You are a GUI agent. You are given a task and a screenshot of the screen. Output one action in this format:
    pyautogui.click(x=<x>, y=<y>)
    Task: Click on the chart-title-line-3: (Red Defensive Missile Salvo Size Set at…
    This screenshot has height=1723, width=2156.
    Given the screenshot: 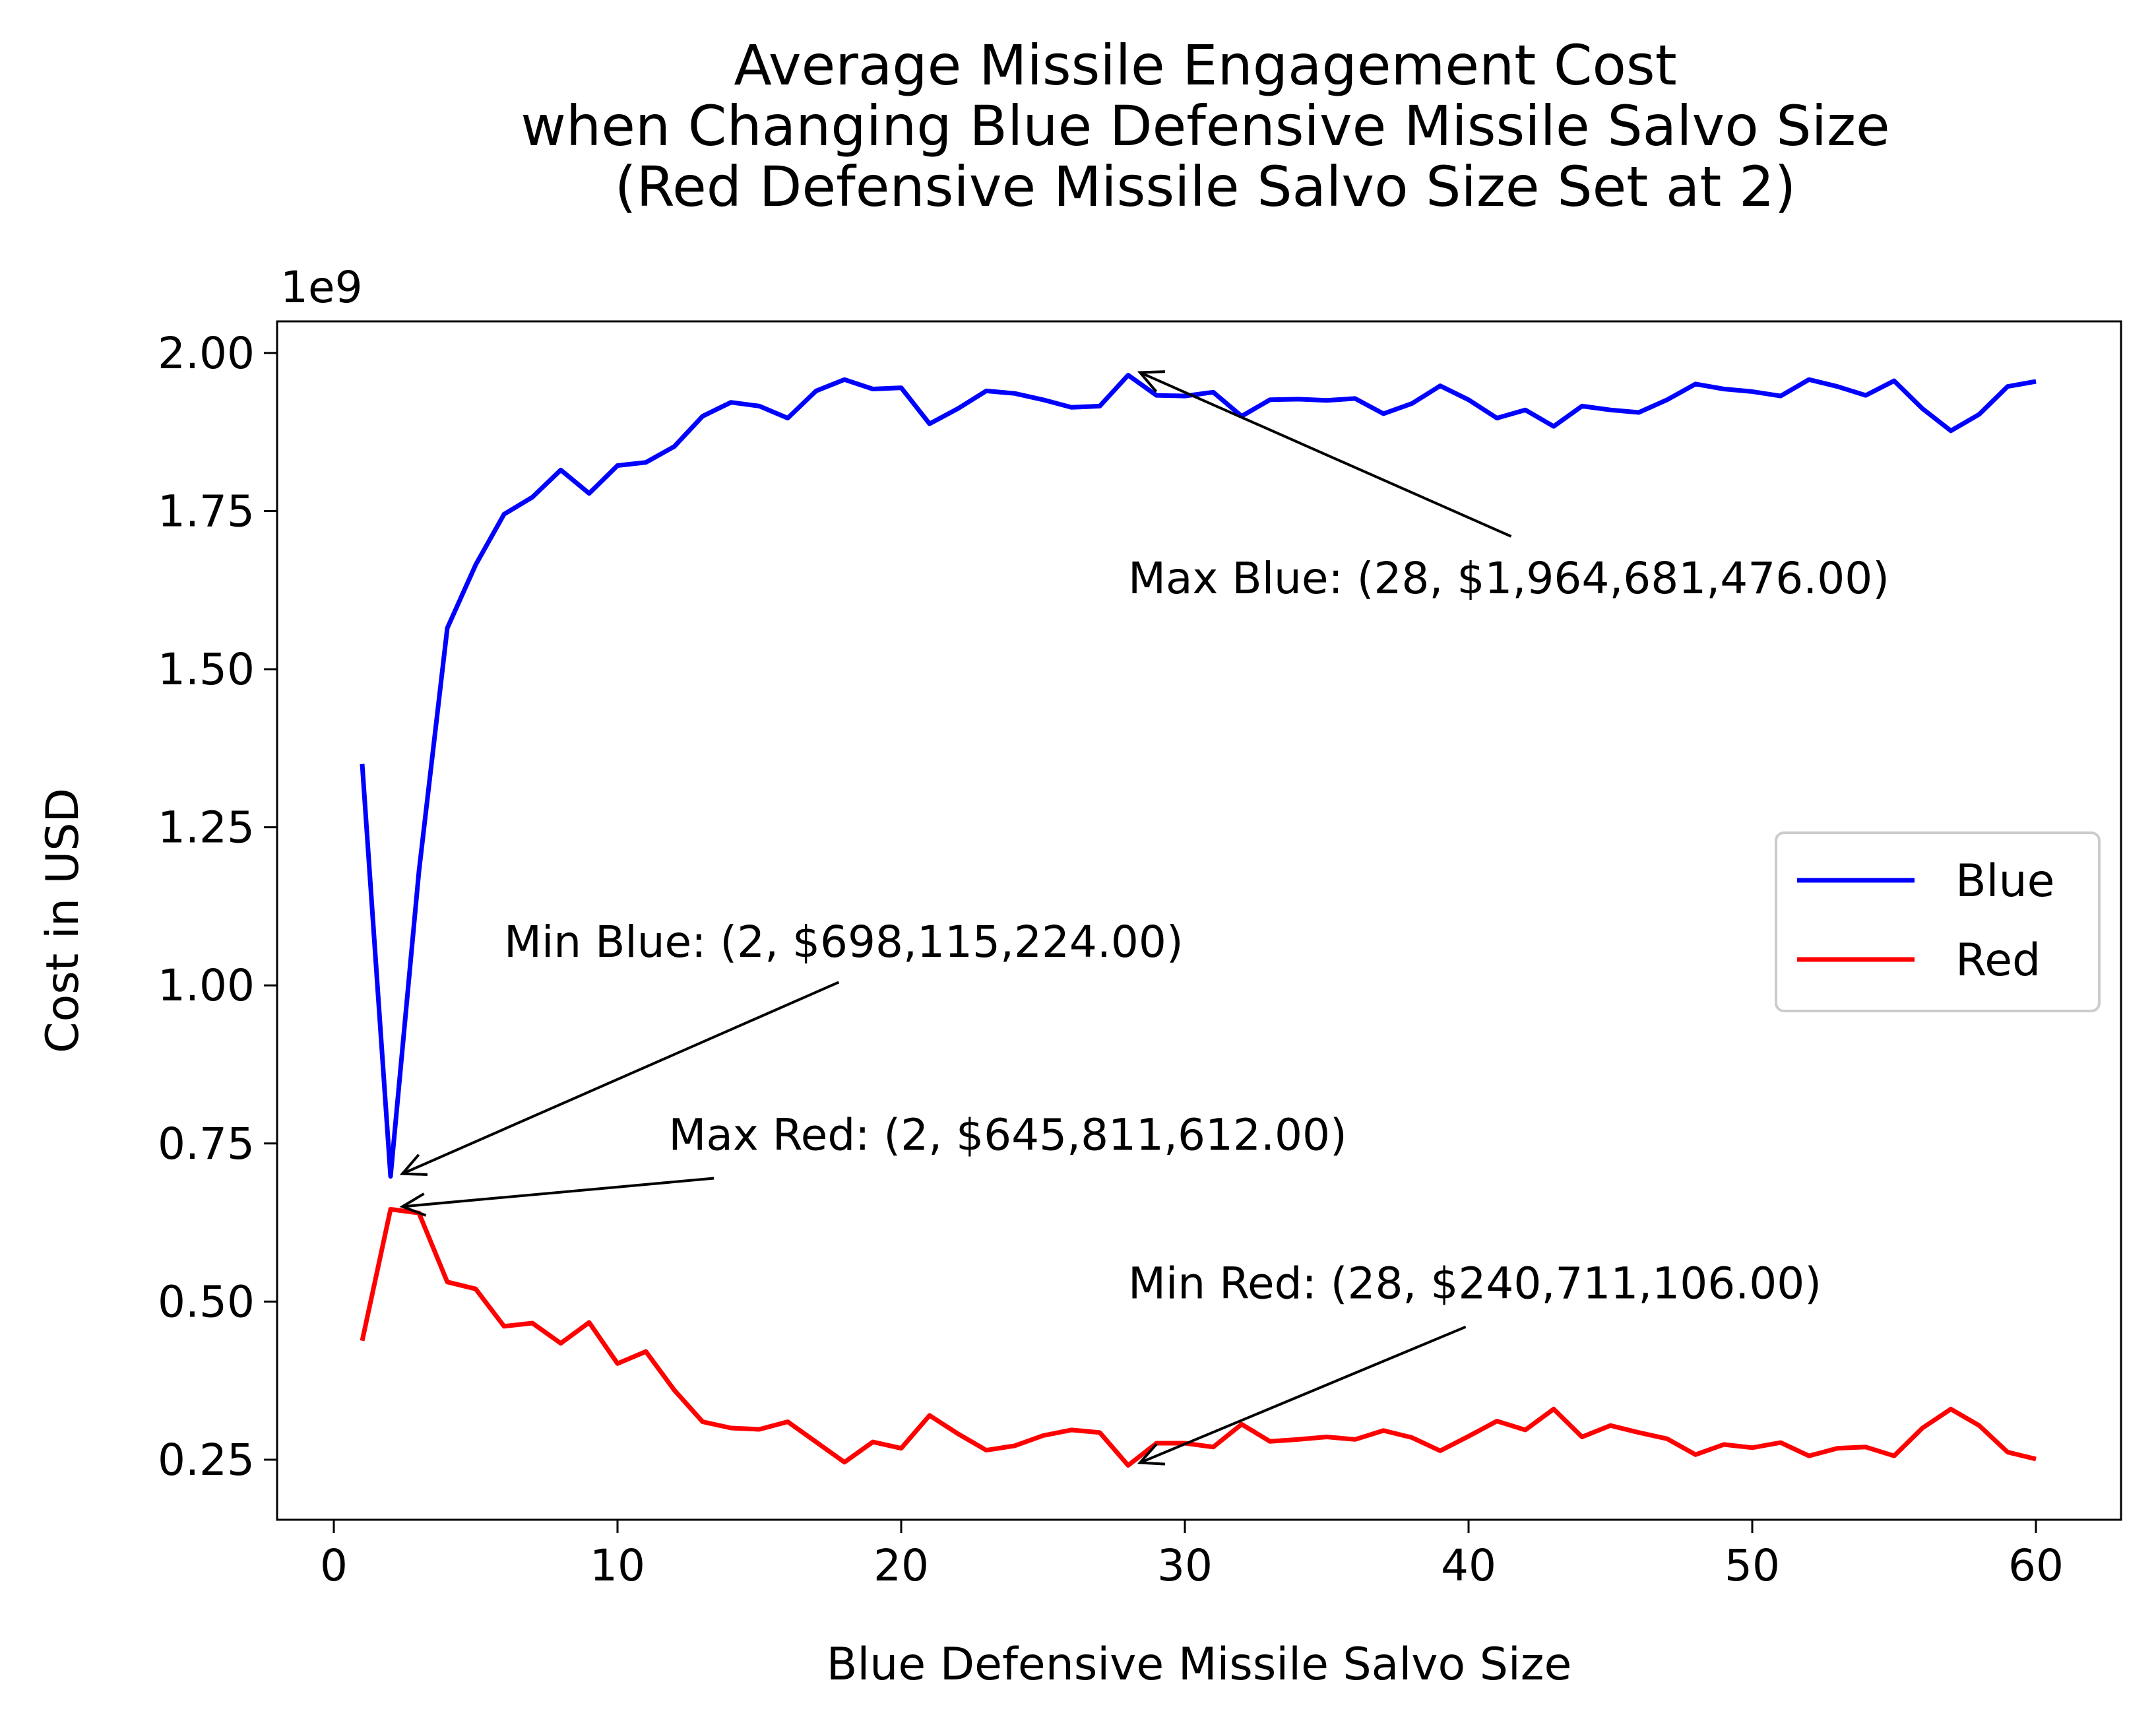 What is the action you would take?
    pyautogui.click(x=1206, y=186)
    